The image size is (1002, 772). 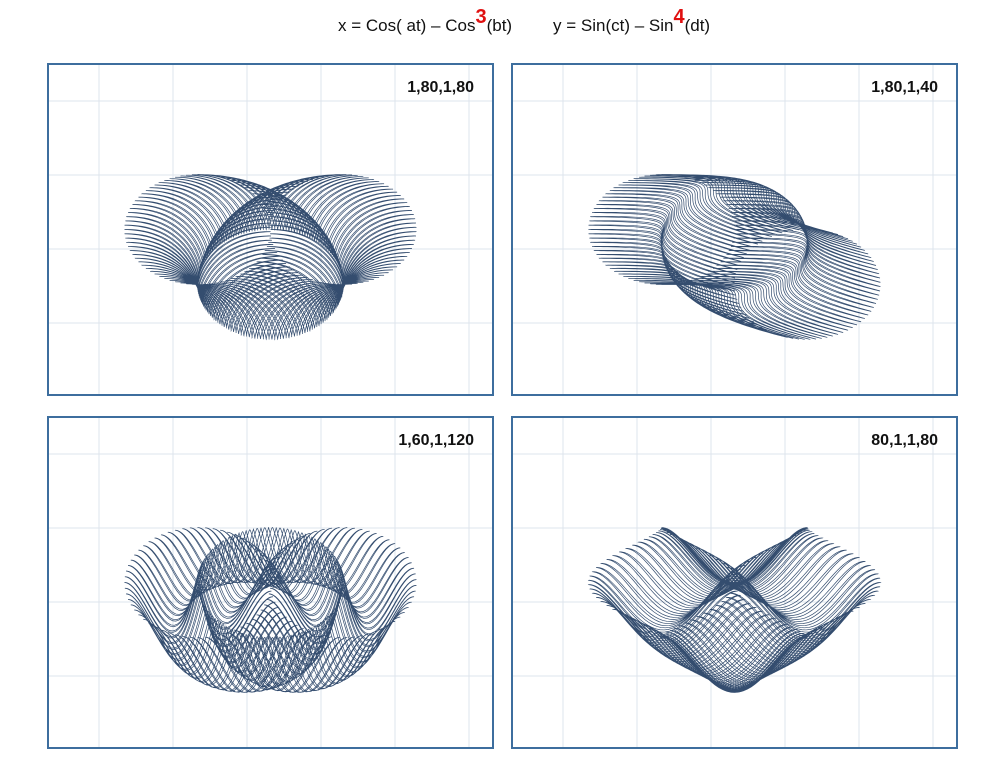 I want to click on panel-label: 80,1,1,80, so click(x=904, y=440).